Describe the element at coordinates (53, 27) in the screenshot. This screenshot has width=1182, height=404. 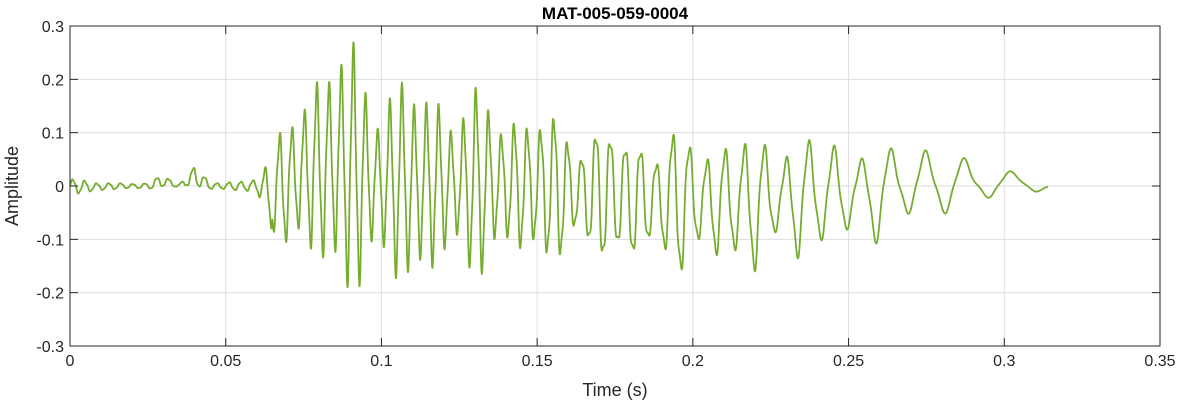
I see `y-tick-label: 0.3` at that location.